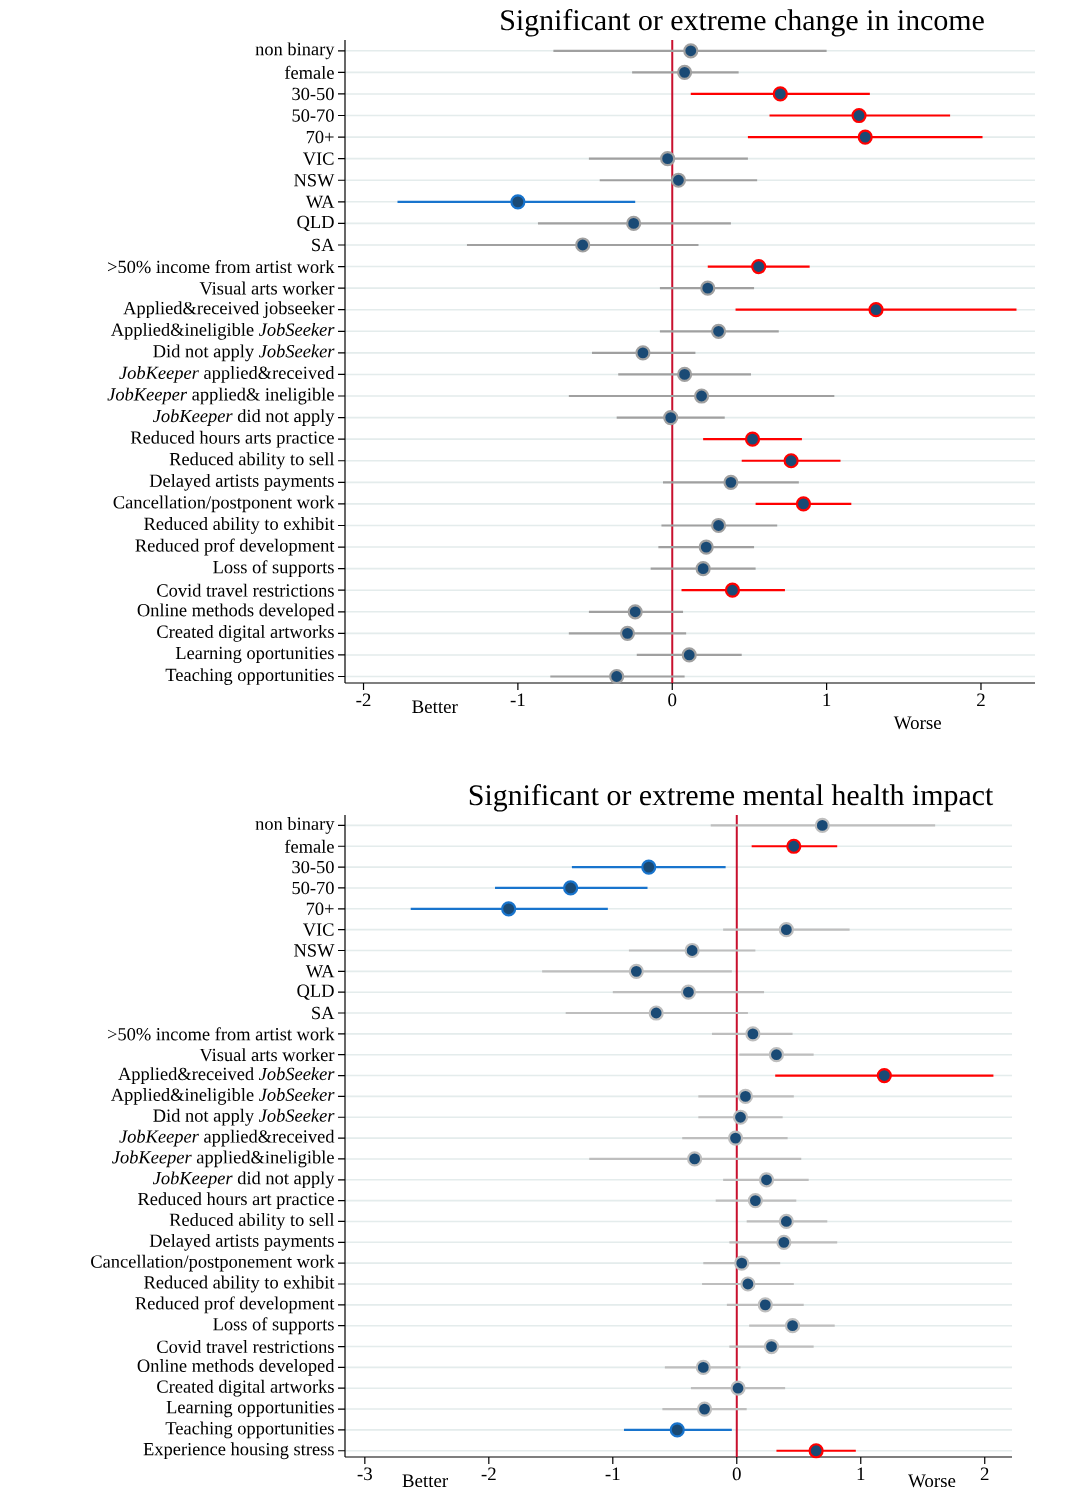  Describe the element at coordinates (235, 1200) in the screenshot. I see `y-tick-label: Reduced hours art practice` at that location.